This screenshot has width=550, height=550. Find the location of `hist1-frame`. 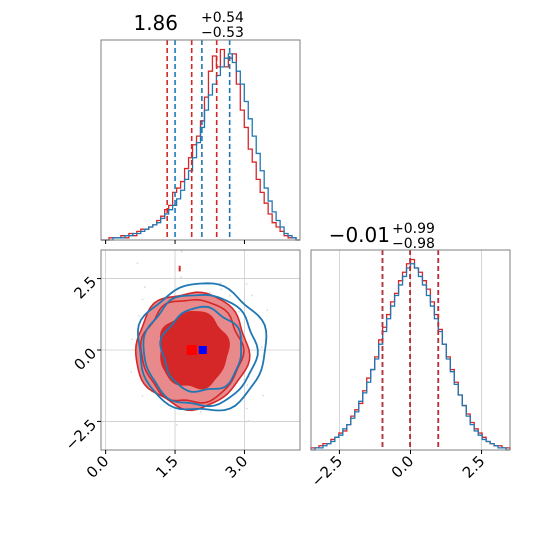

hist1-frame is located at coordinates (200, 140).